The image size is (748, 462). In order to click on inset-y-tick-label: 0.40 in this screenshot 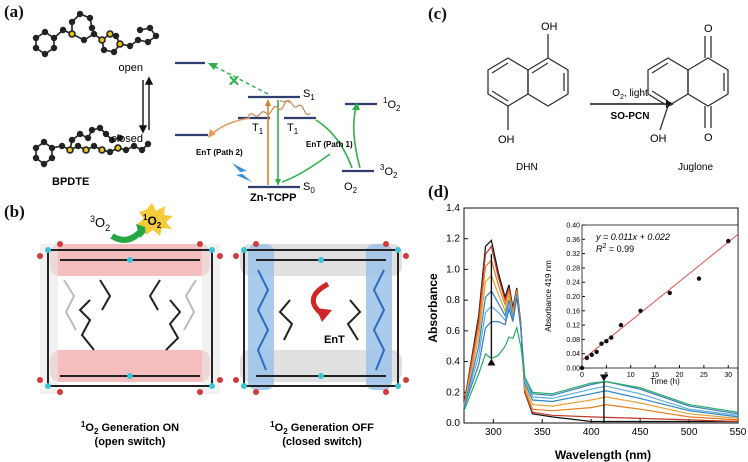, I will do `click(573, 226)`.